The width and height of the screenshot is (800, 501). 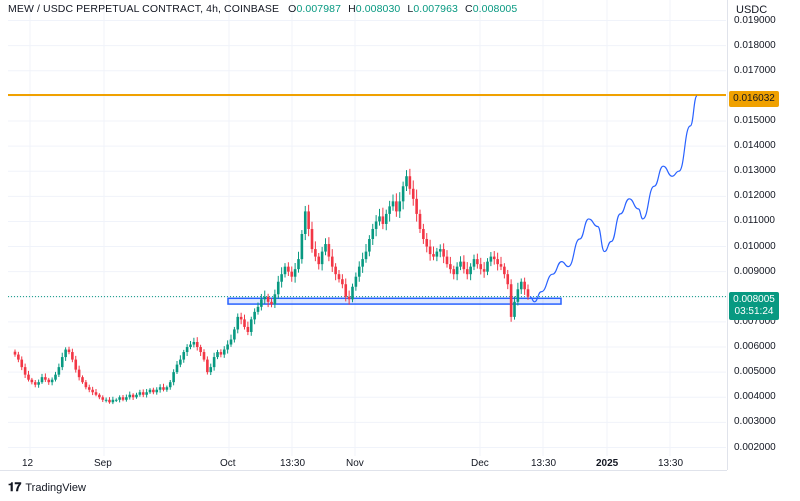 I want to click on price-tick-label: 0.013000, so click(x=755, y=171).